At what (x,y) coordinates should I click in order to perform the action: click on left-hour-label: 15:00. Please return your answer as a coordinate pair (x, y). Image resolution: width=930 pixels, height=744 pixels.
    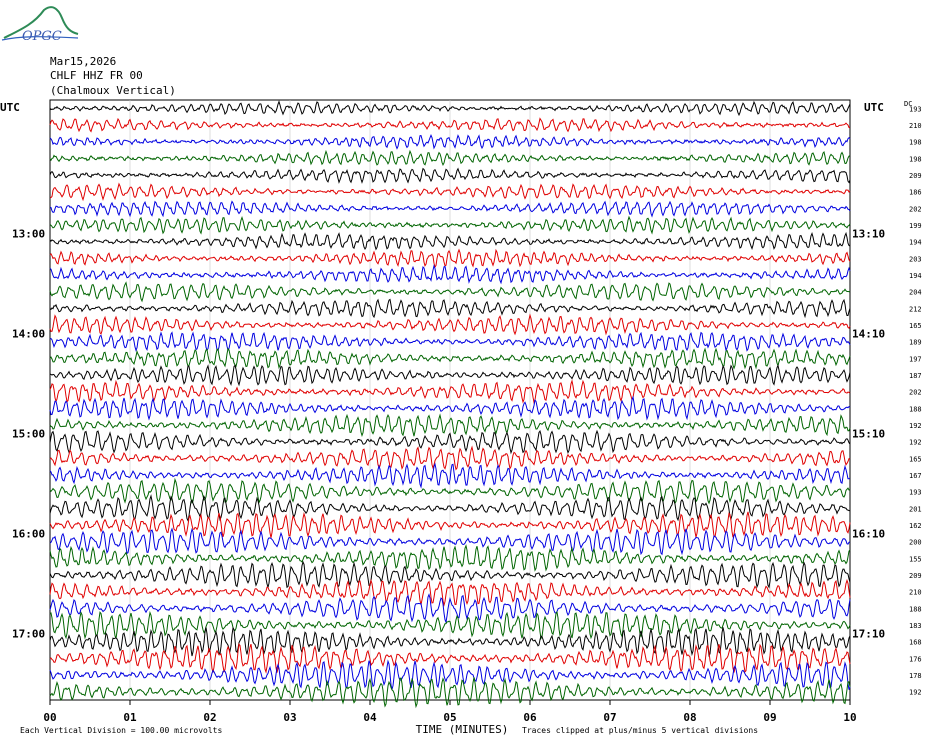
    Looking at the image, I should click on (28, 433).